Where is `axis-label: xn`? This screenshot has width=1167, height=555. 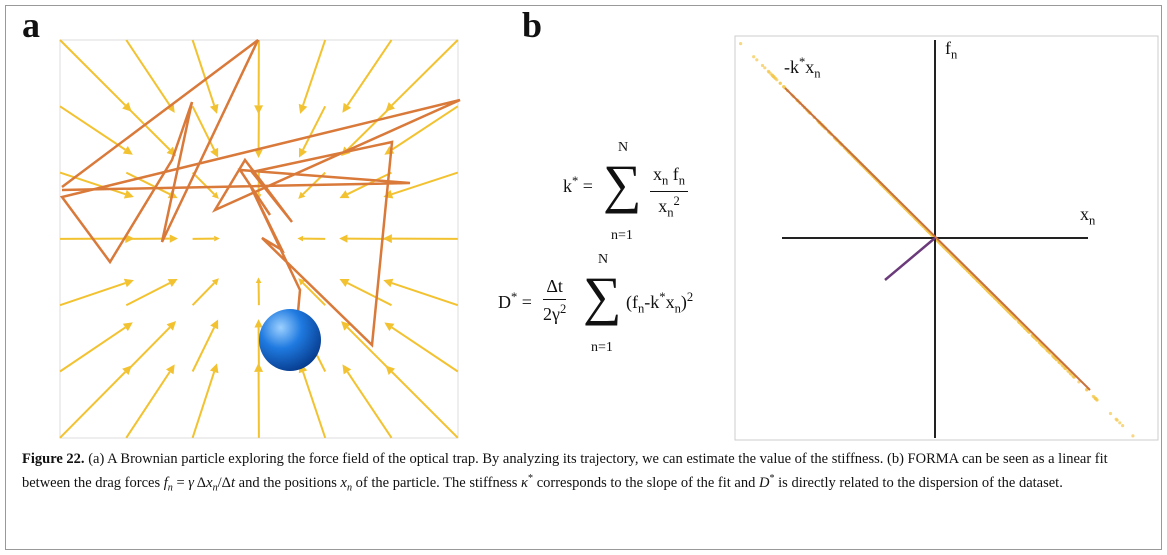 axis-label: xn is located at coordinates (1087, 216).